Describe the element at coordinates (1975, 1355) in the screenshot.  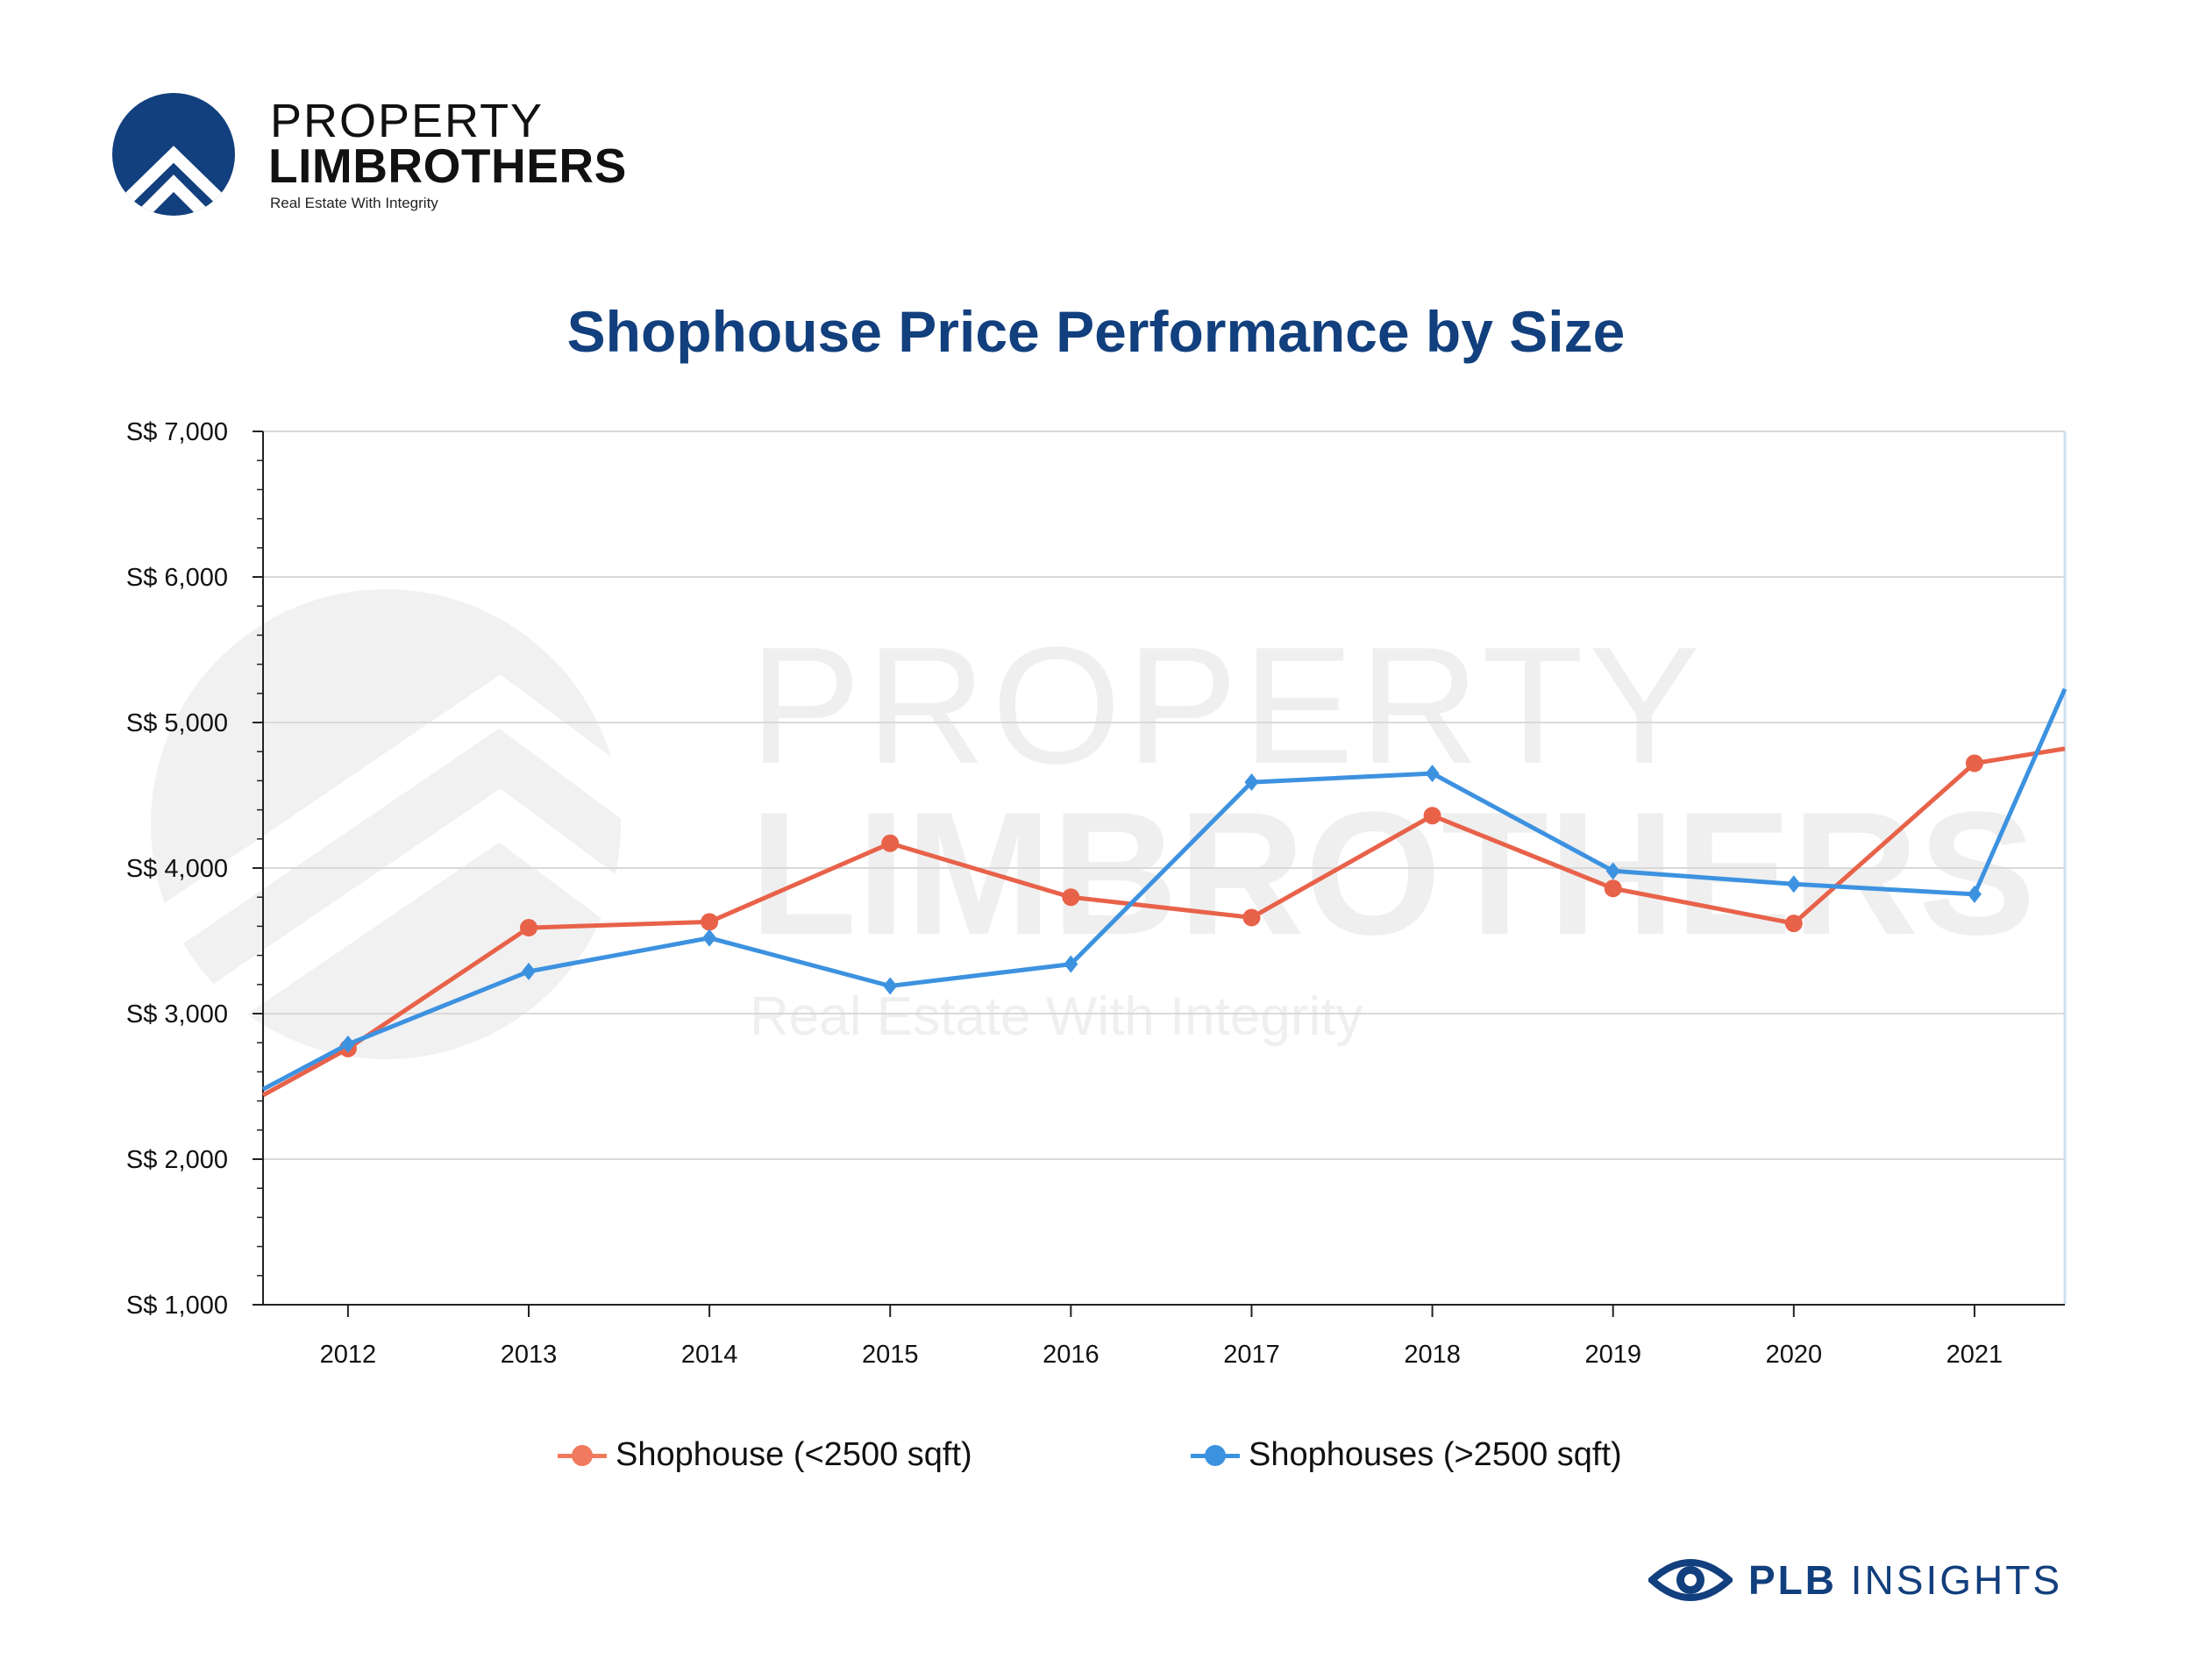
I see `x-tick-label: 2021` at that location.